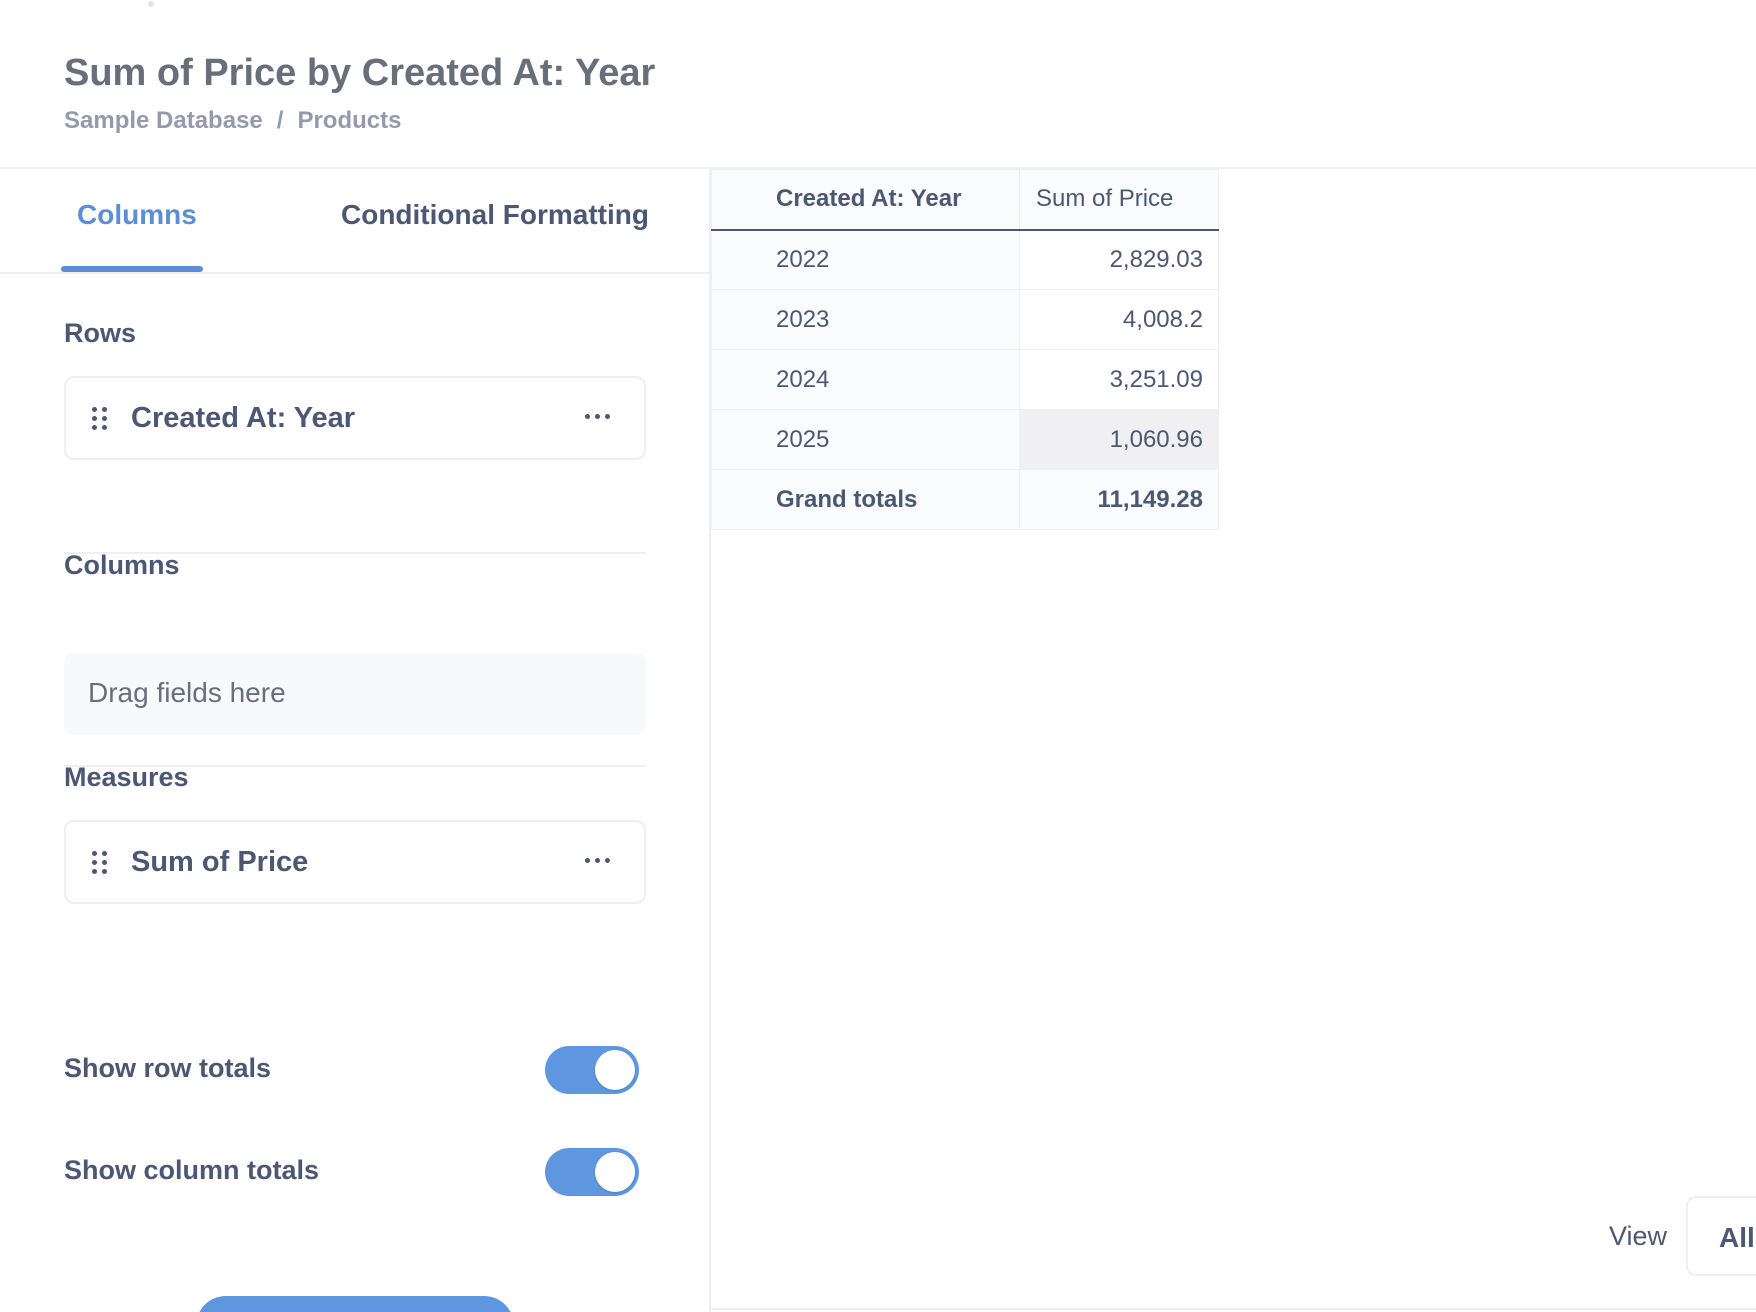 The width and height of the screenshot is (1756, 1312). Describe the element at coordinates (1737, 1237) in the screenshot. I see `view-select-value: All` at that location.